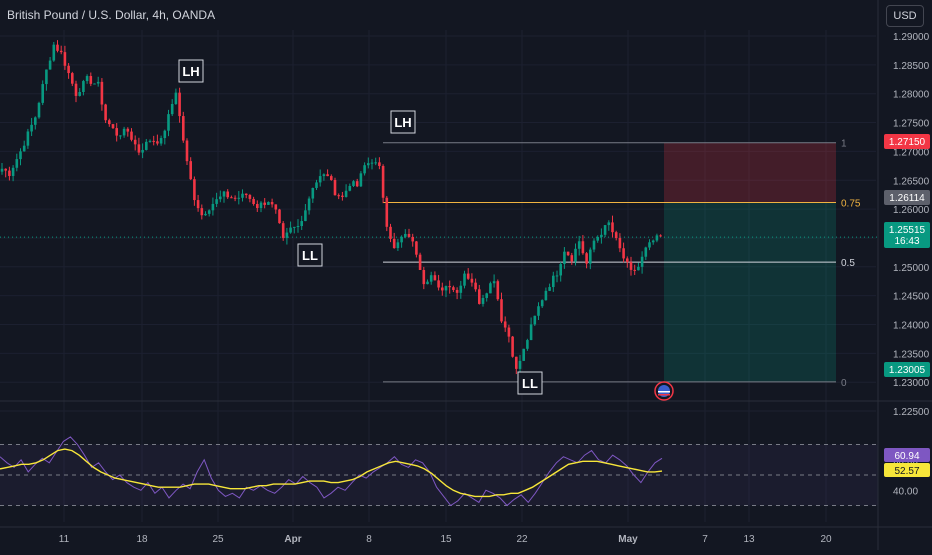 This screenshot has height=555, width=932. I want to click on price-tag-label: 1.26114, so click(907, 198).